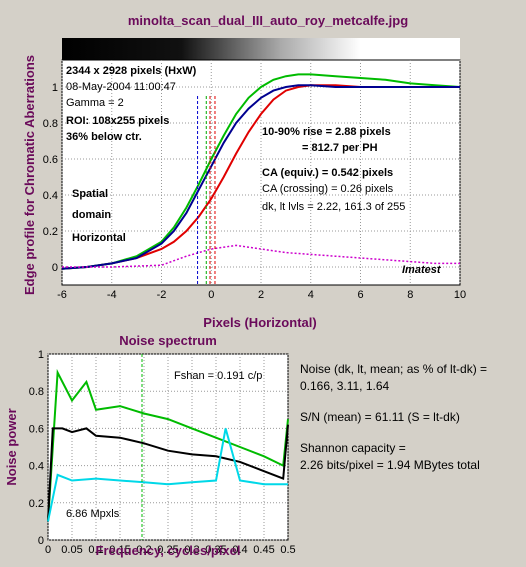 This screenshot has height=567, width=526. I want to click on ann-ca-cross: CA (crossing) = 0.26 pixels, so click(328, 189).